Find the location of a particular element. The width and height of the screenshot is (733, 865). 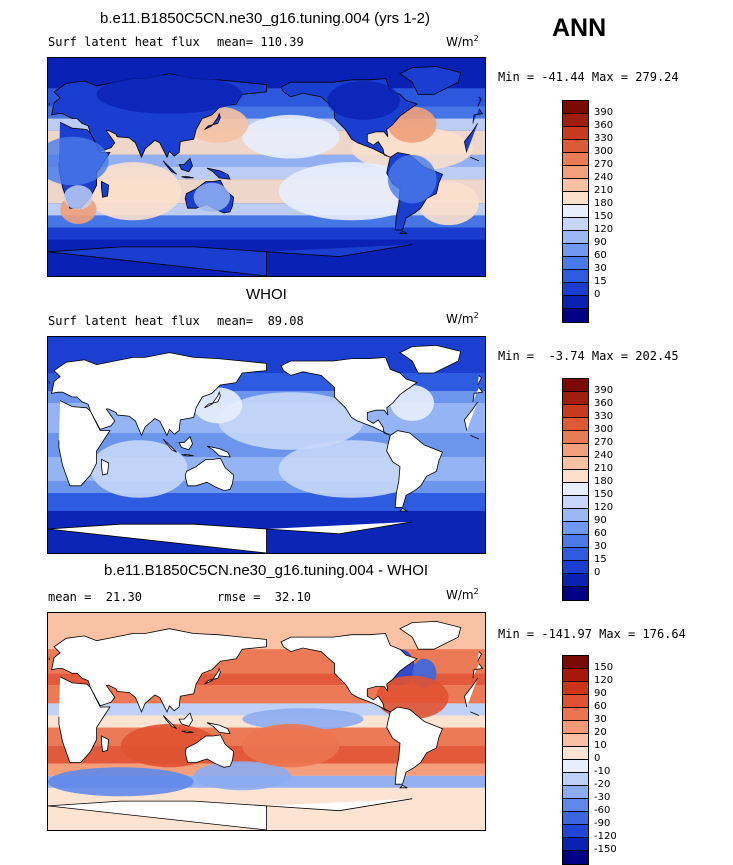

colorbar-label: 300 is located at coordinates (604, 151).